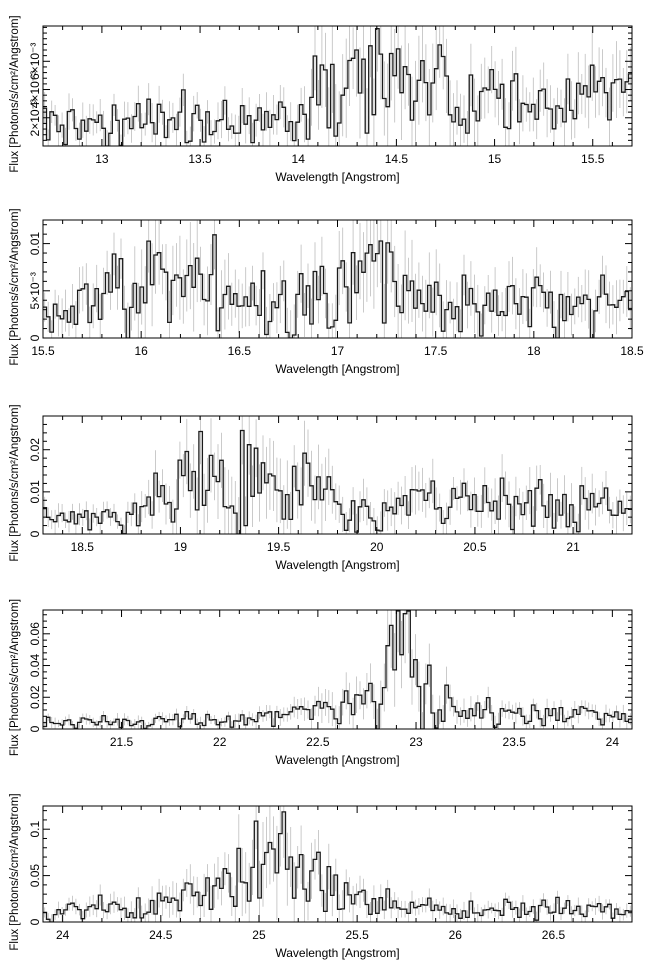 The image size is (653, 972). Describe the element at coordinates (495, 159) in the screenshot. I see `x-tick-label: 15` at that location.